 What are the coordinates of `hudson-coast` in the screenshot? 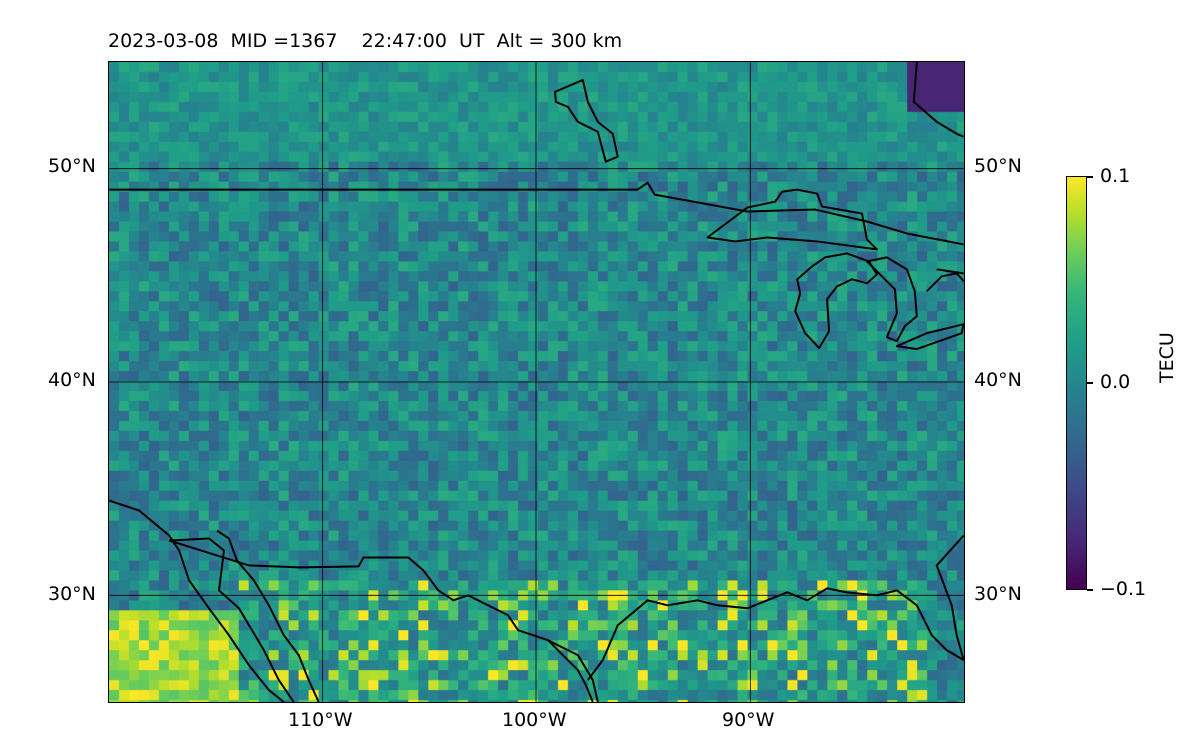 It's located at (938, 100).